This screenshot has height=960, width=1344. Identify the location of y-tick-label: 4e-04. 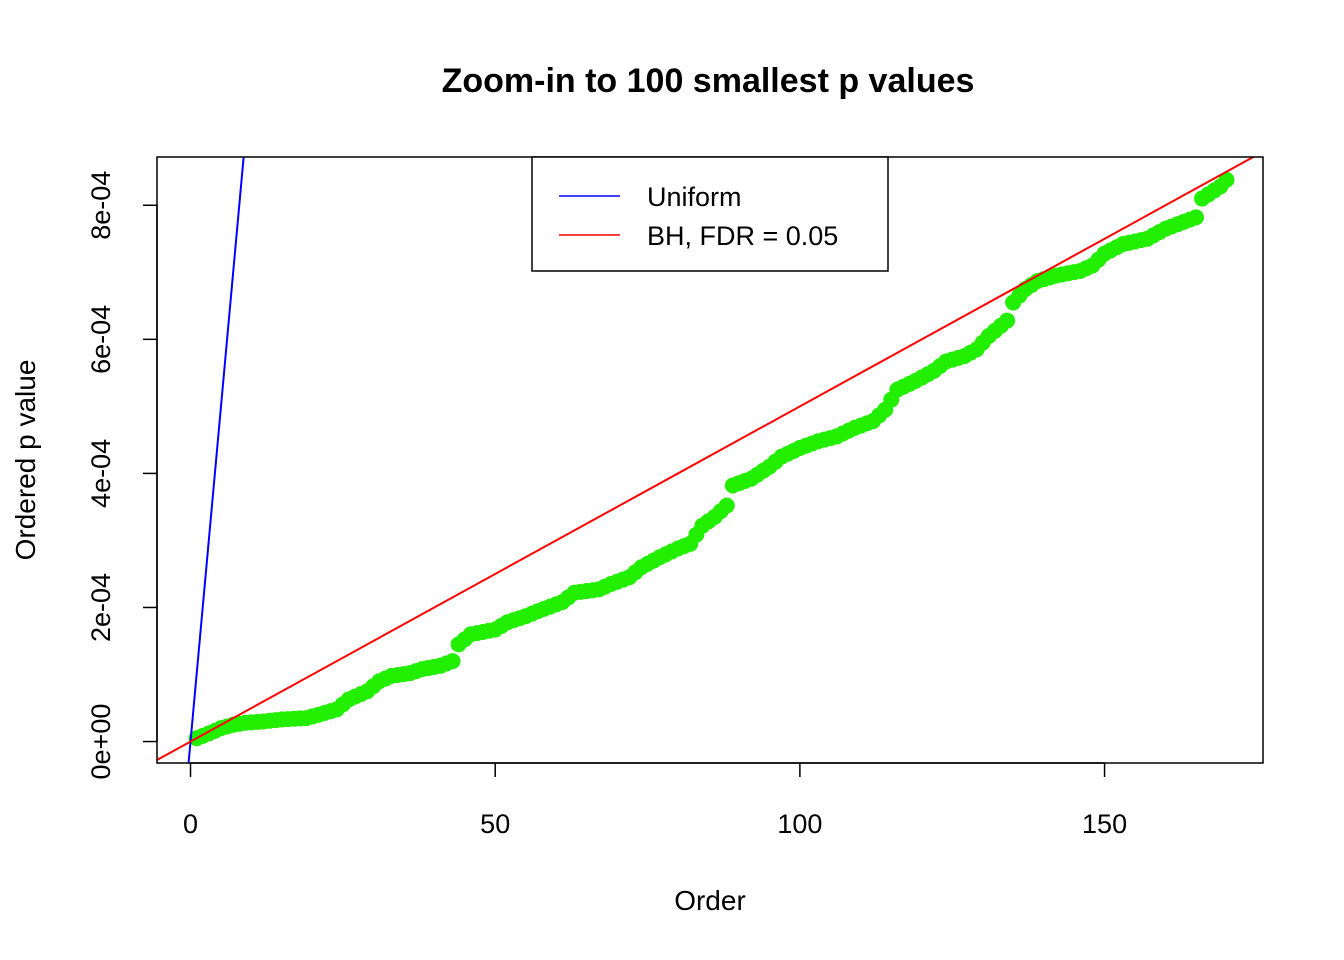
(101, 473).